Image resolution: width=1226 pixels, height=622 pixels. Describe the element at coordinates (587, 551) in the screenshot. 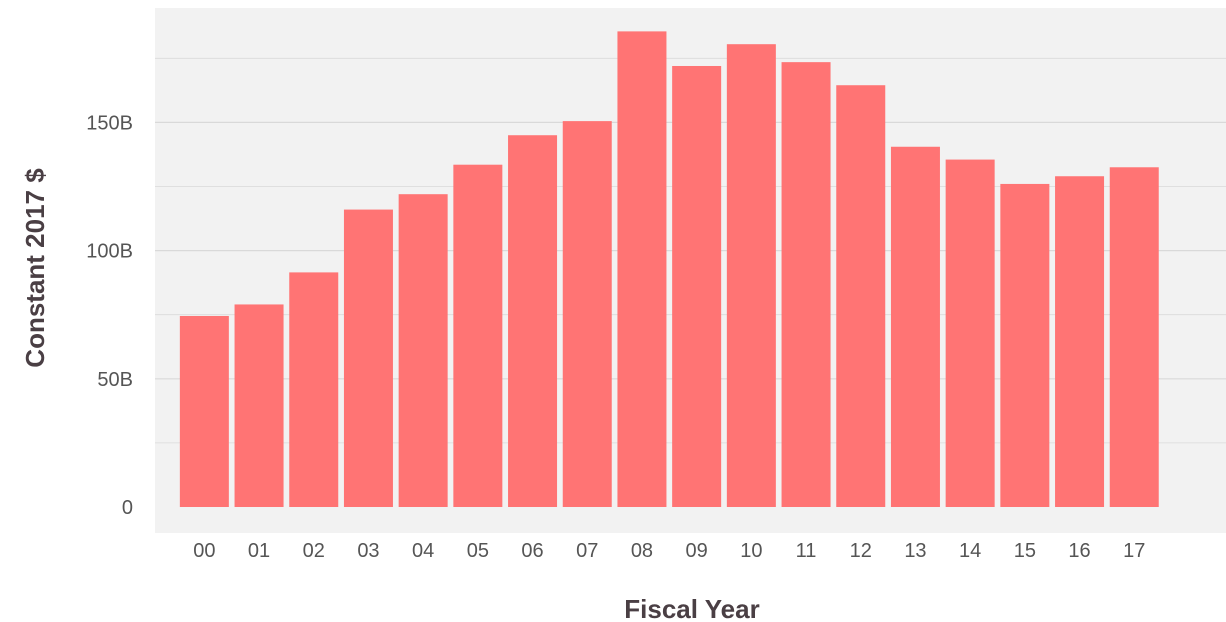

I see `x-tick-label: 07` at that location.